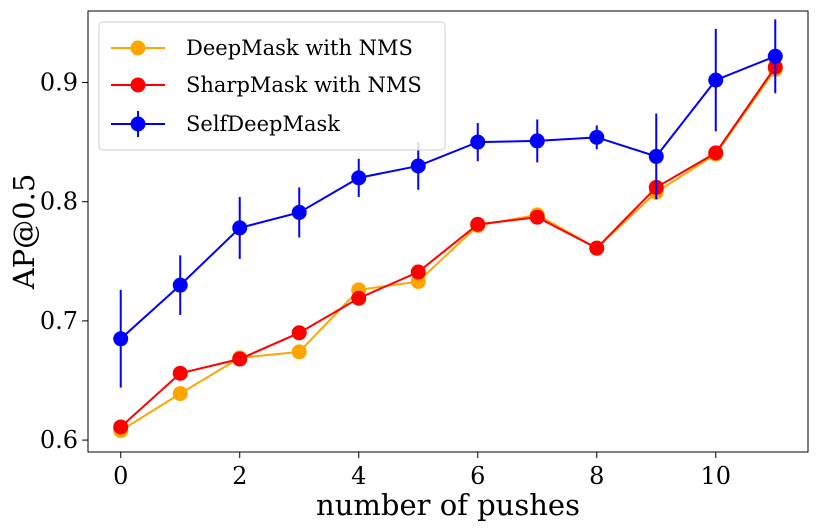 This screenshot has height=529, width=822. I want to click on legend-label: DeepMask with NMS, so click(299, 48).